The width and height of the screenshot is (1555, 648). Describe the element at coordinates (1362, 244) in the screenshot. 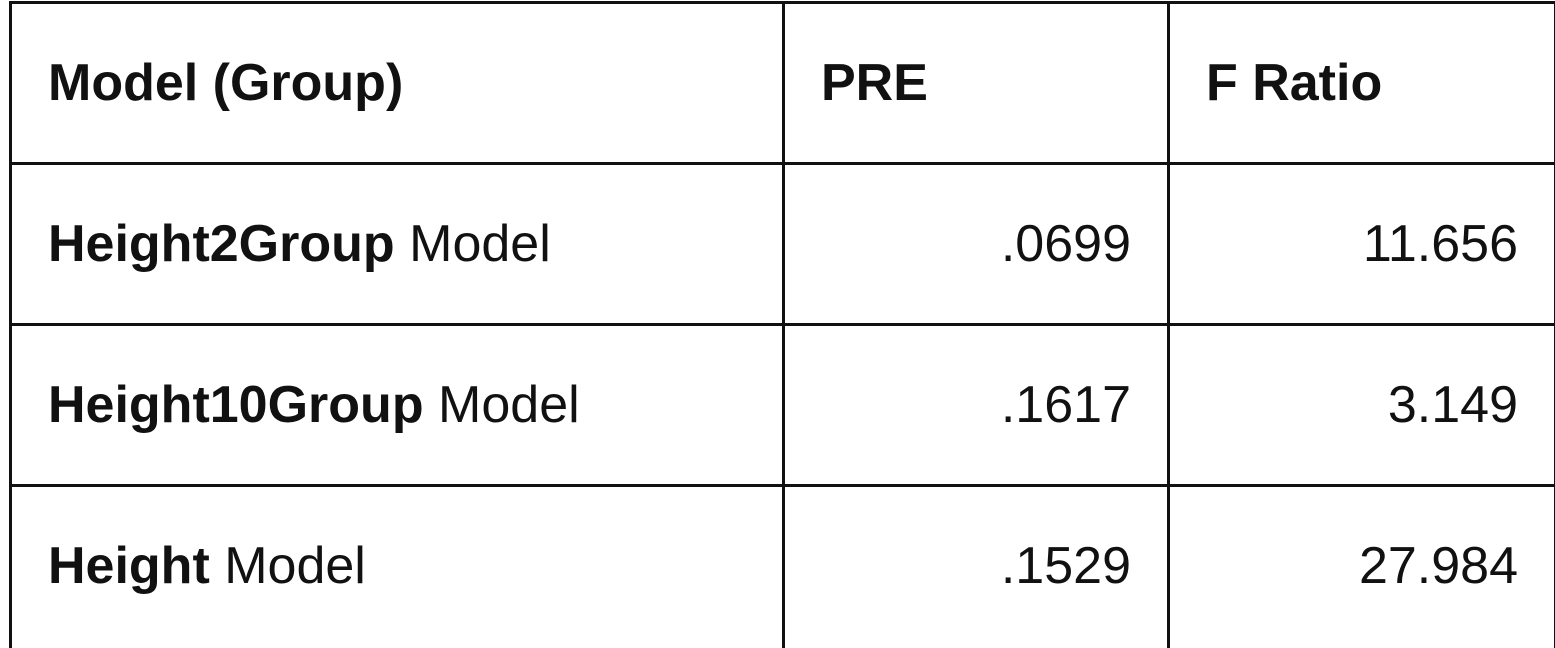

I see `f-ratio-cell: 11.656` at that location.